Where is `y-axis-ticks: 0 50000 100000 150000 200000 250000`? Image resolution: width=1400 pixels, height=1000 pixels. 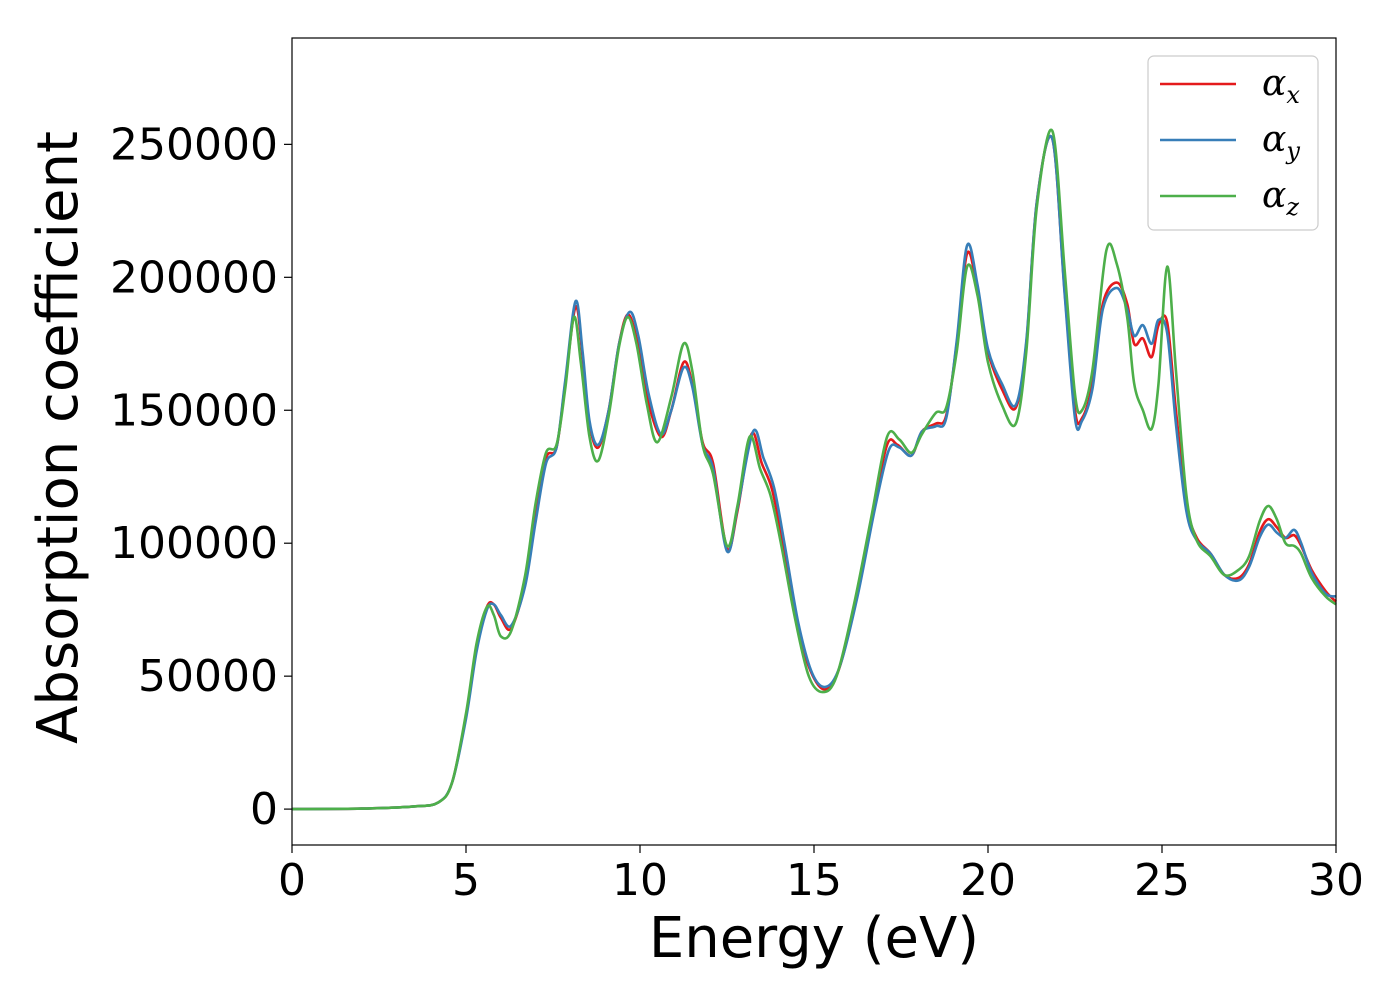 y-axis-ticks: 0 50000 100000 150000 200000 250000 is located at coordinates (201, 477).